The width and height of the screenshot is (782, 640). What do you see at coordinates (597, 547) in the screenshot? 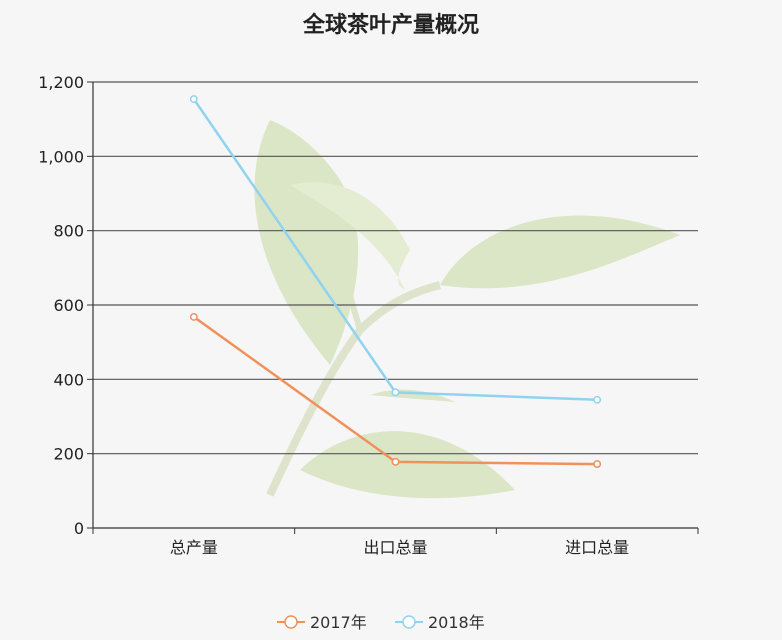
I see `x-tick-label: 进口总量` at bounding box center [597, 547].